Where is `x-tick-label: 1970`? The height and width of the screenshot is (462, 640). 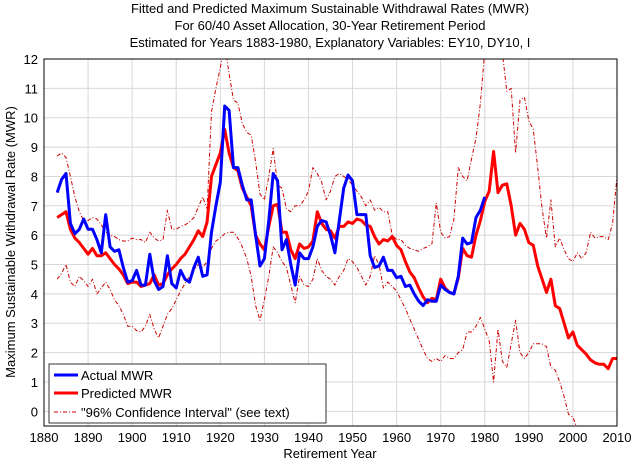 x-tick-label: 1970 is located at coordinates (440, 437).